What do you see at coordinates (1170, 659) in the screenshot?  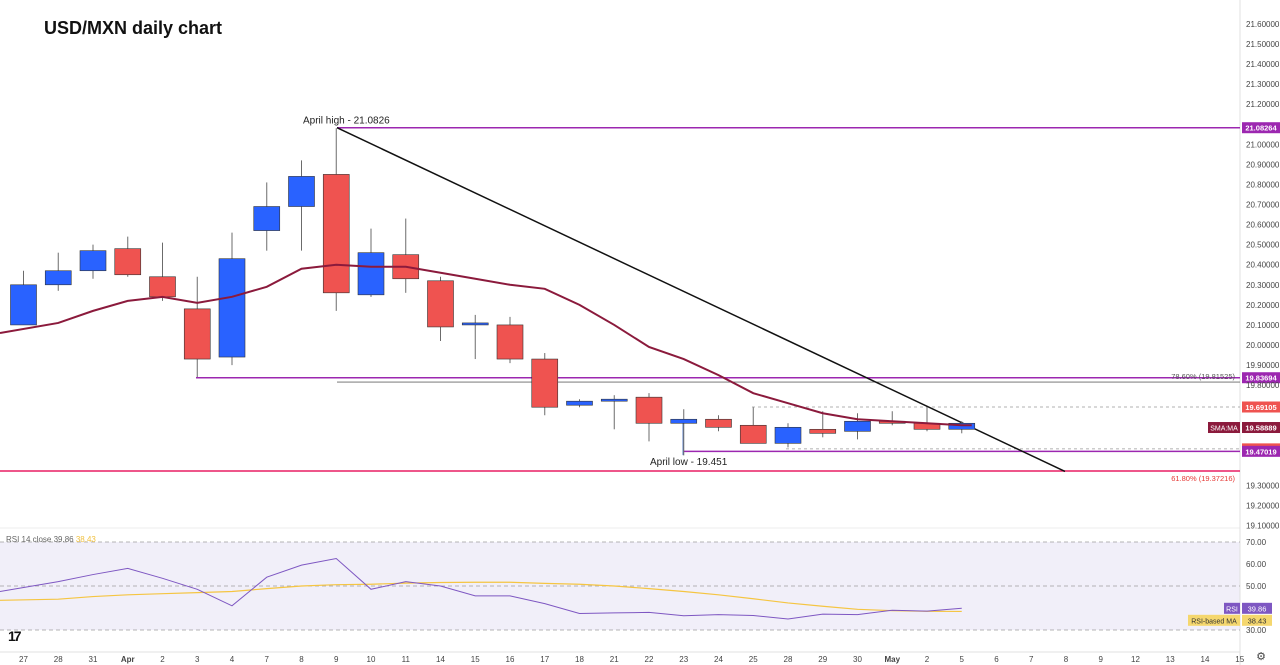 I see `date-tick-label: 13` at bounding box center [1170, 659].